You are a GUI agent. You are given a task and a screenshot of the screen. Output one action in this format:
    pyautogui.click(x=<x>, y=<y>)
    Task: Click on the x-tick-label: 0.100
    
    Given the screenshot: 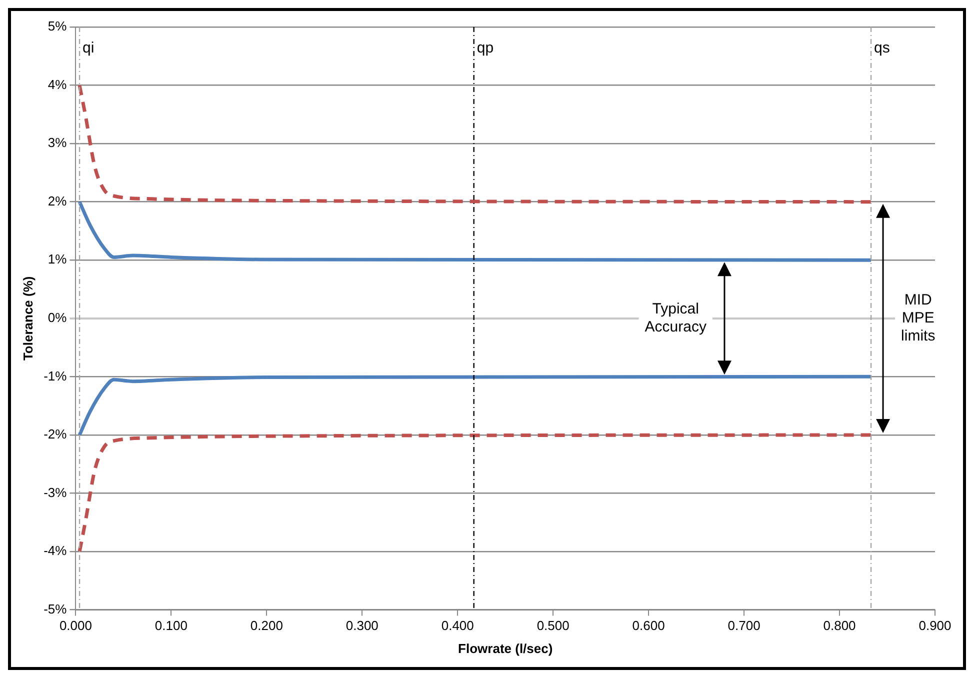 What is the action you would take?
    pyautogui.click(x=171, y=626)
    